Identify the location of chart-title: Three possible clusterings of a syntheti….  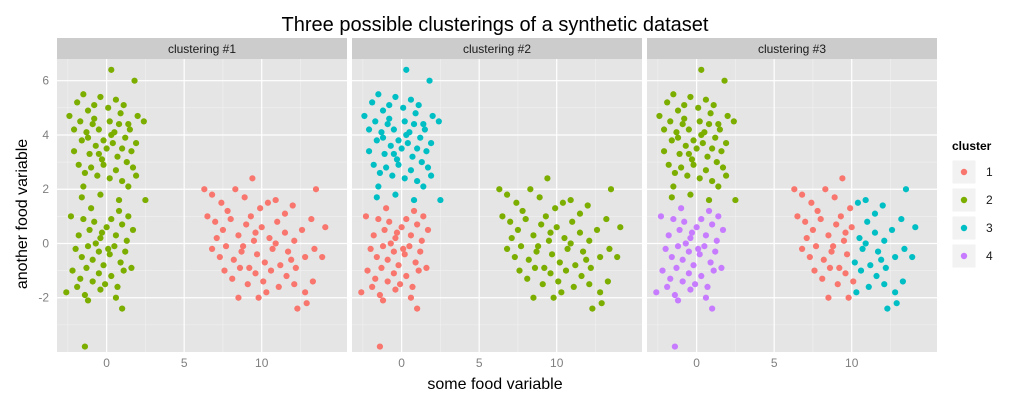
(495, 25).